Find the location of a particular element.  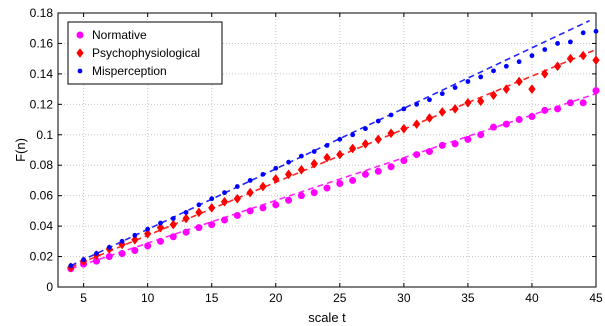

x-tick-label: 5 is located at coordinates (83, 298).